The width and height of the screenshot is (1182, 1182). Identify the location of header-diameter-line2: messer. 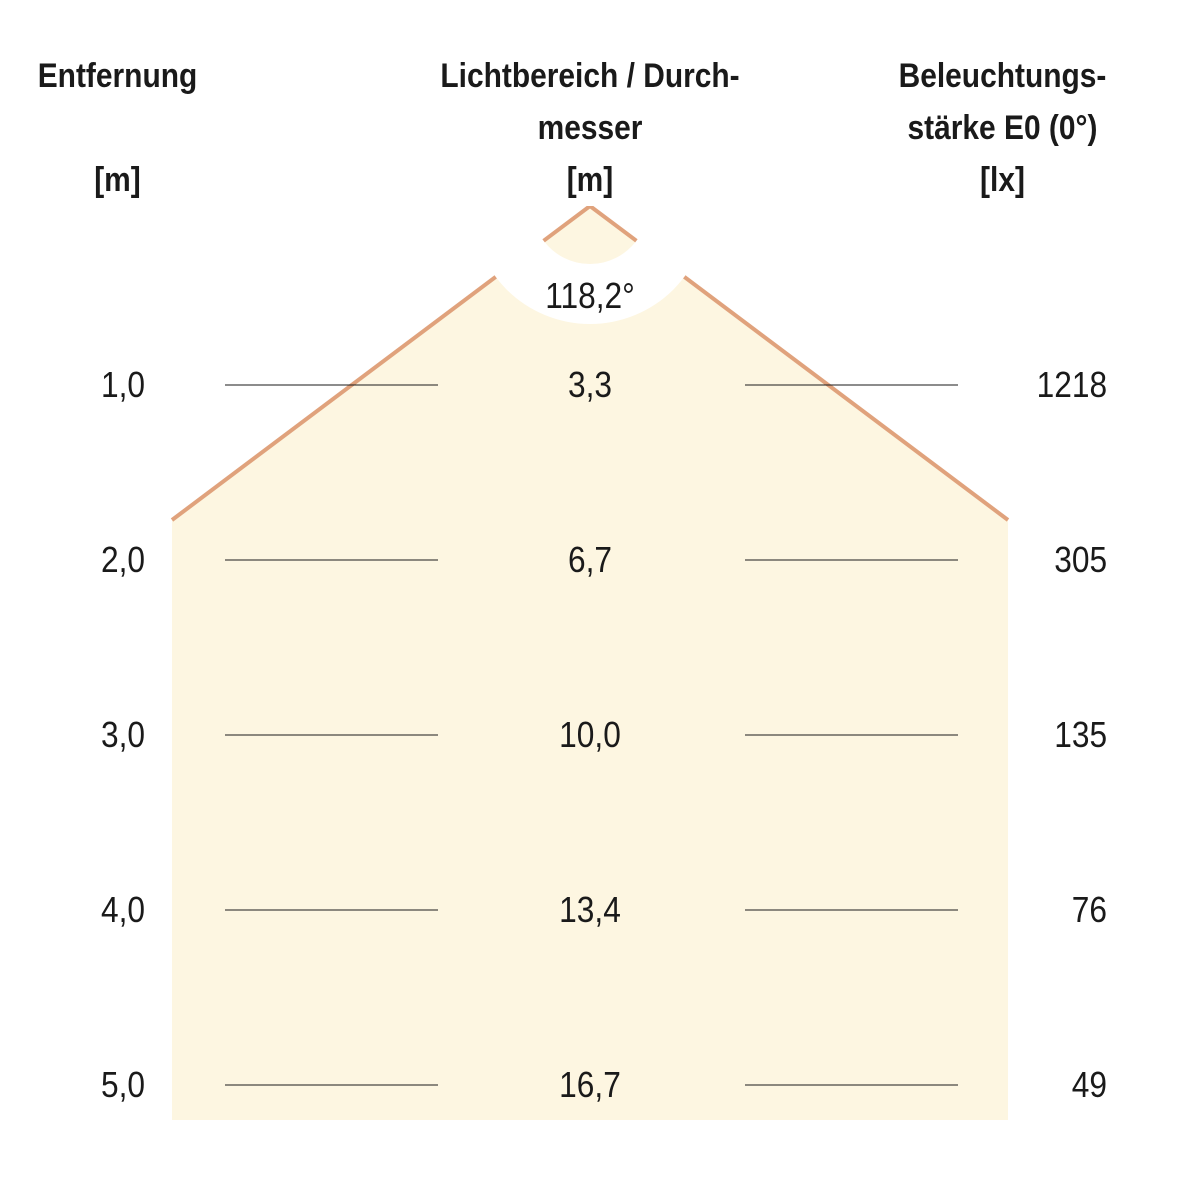
(590, 128).